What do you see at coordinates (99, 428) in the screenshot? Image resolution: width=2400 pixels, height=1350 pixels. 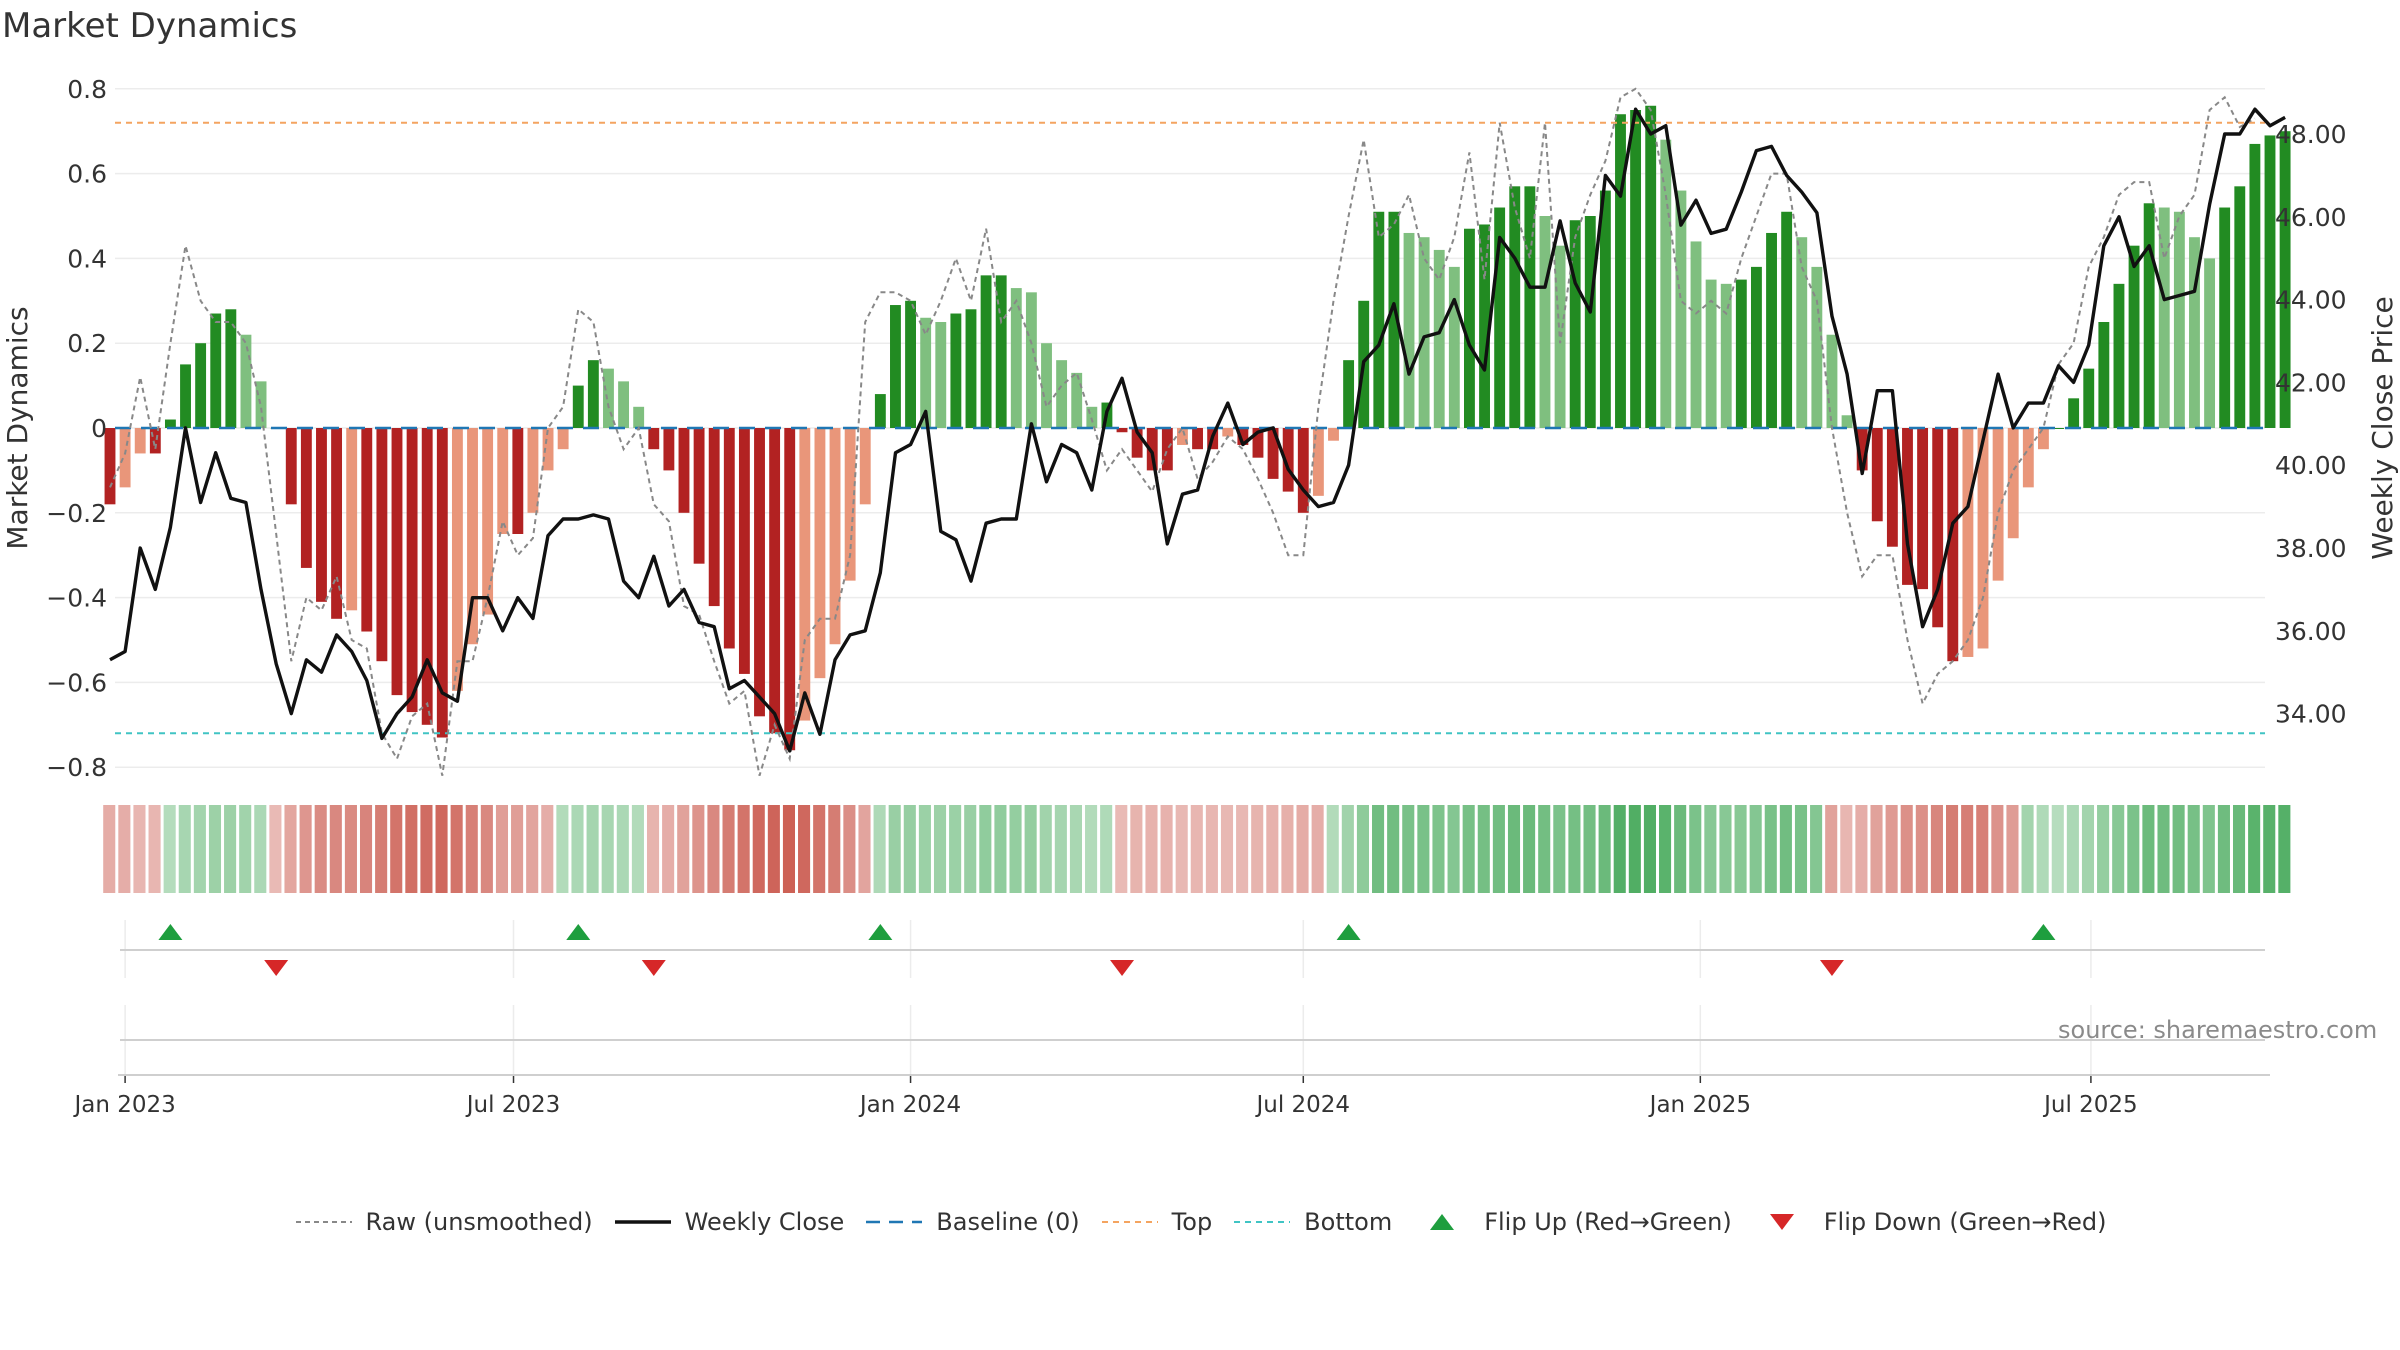 I see `y-tick-left: 0` at bounding box center [99, 428].